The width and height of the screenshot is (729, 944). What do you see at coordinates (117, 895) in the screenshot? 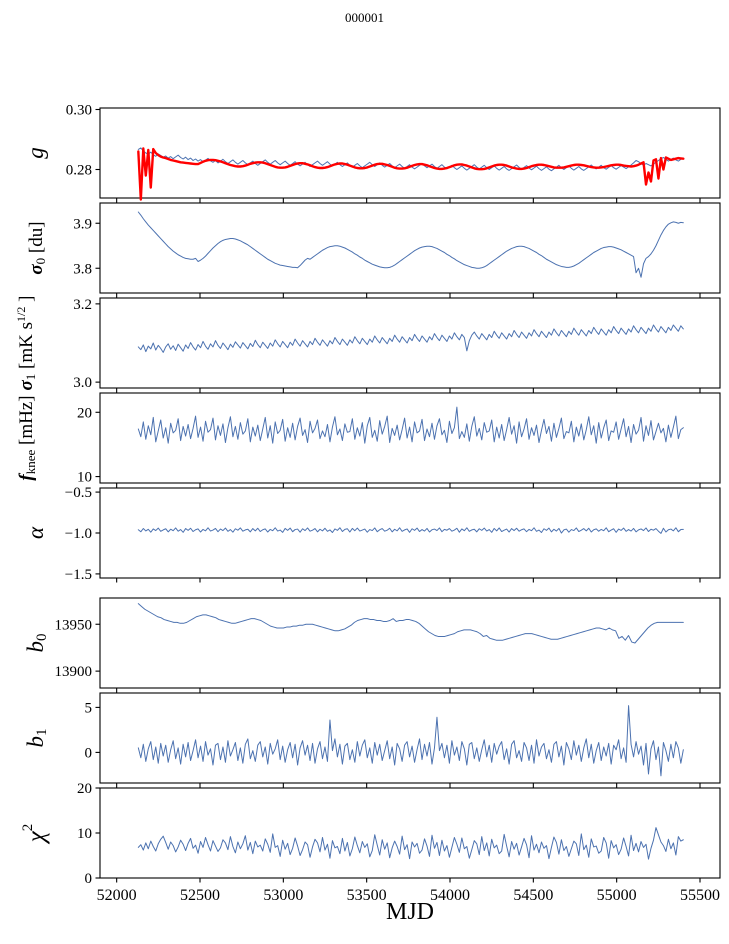
I see `xtick-label-0: 52000` at bounding box center [117, 895].